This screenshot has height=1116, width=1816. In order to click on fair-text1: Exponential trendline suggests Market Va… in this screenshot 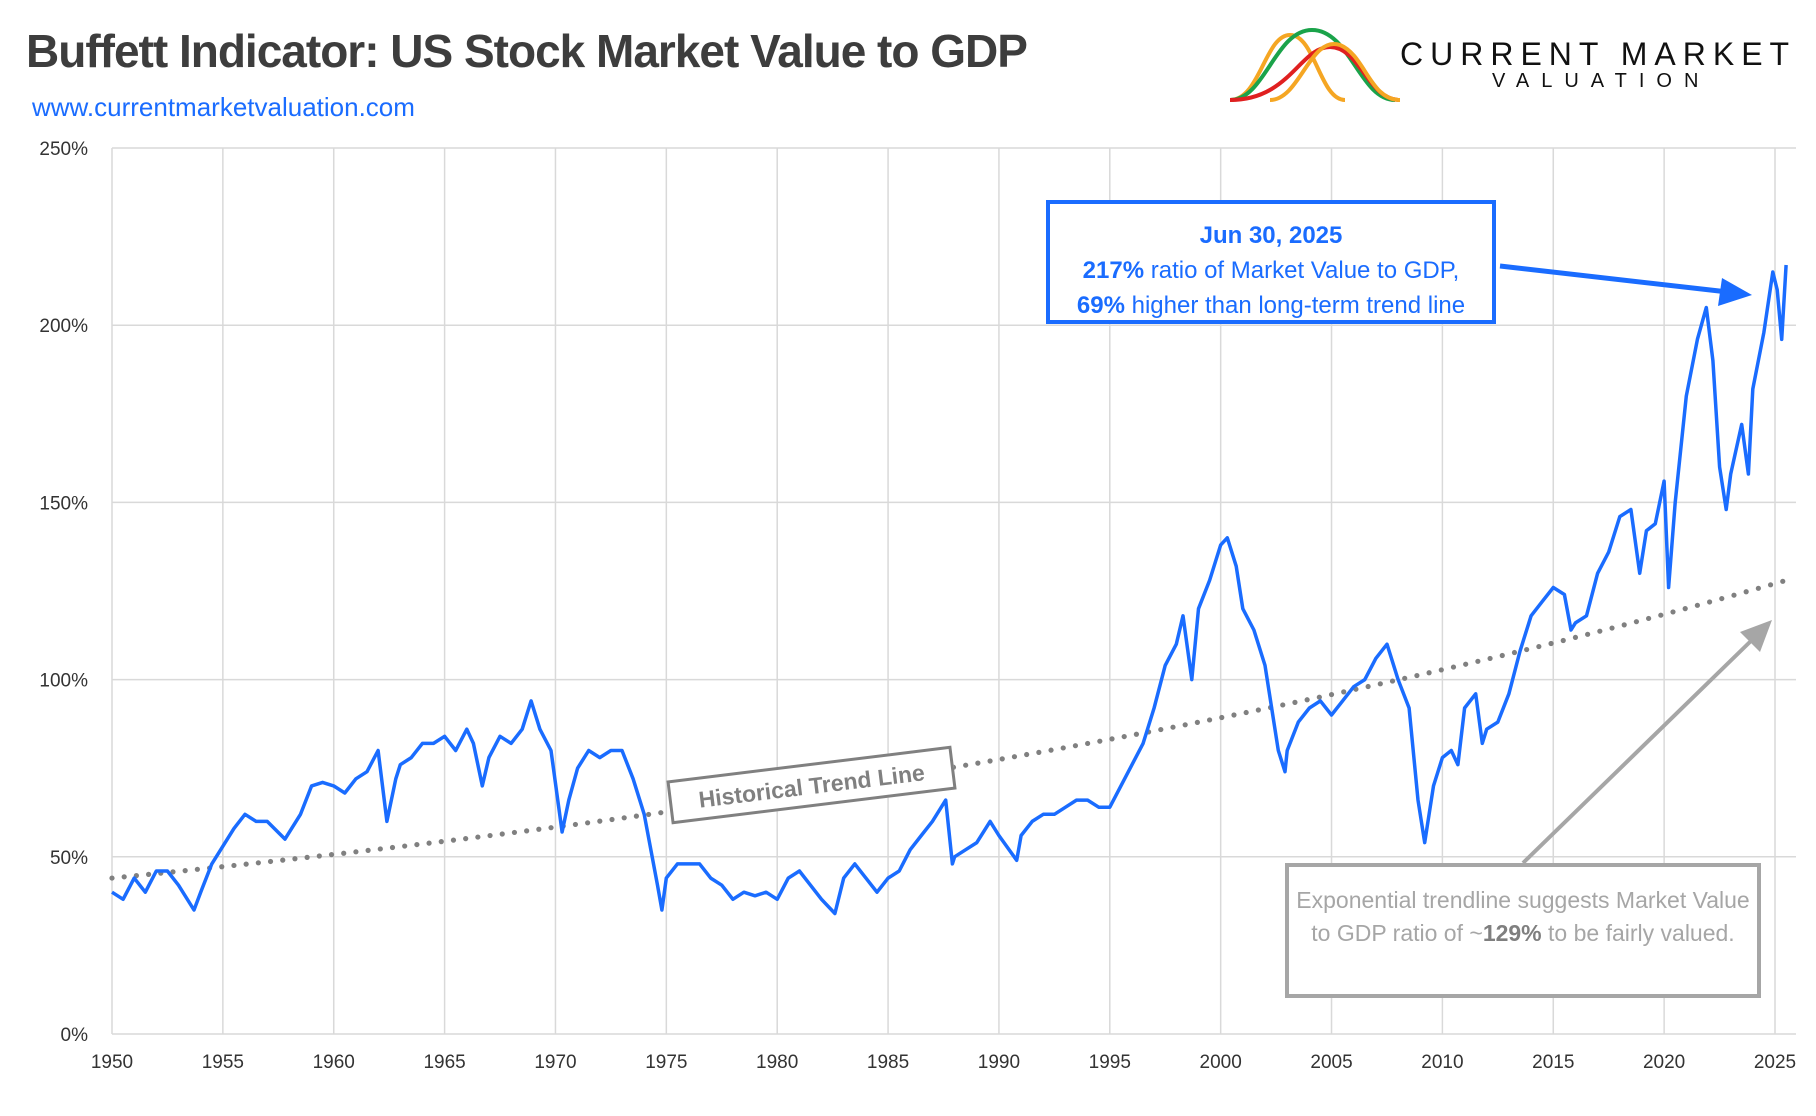, I will do `click(1523, 916)`.